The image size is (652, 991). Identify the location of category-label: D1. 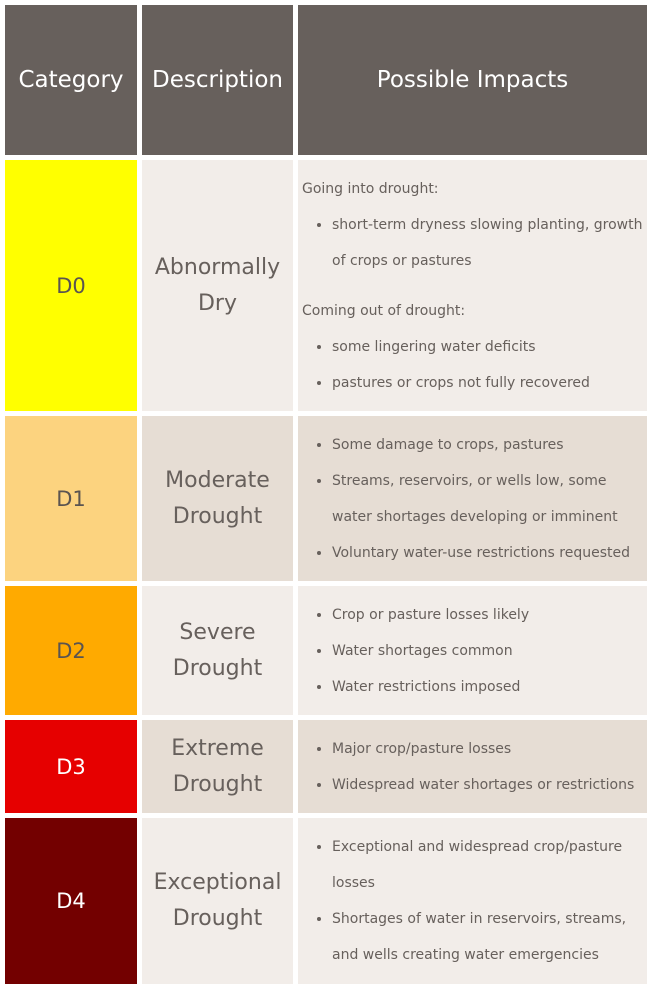
(71, 498).